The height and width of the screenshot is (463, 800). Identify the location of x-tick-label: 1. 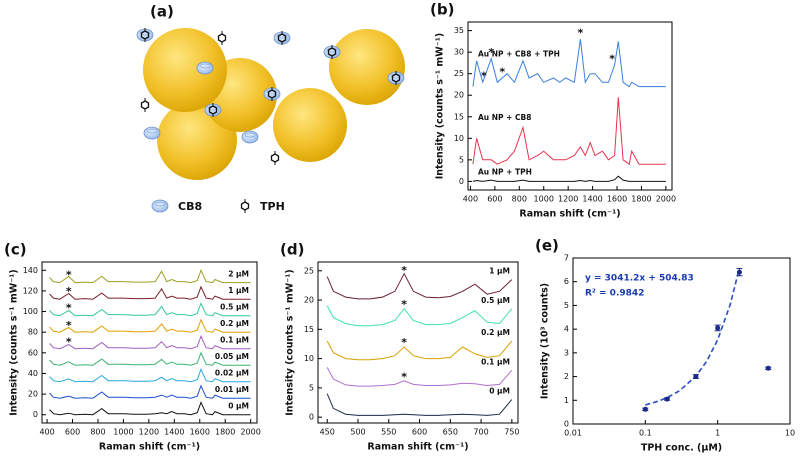
(717, 433).